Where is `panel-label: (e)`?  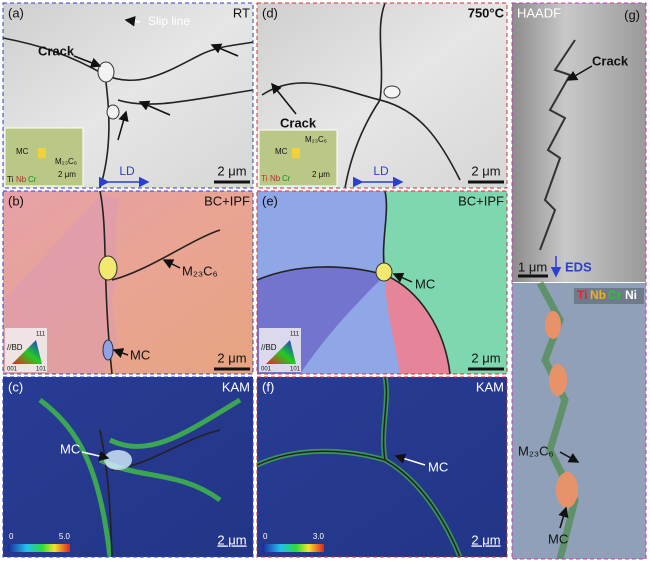 panel-label: (e) is located at coordinates (270, 200).